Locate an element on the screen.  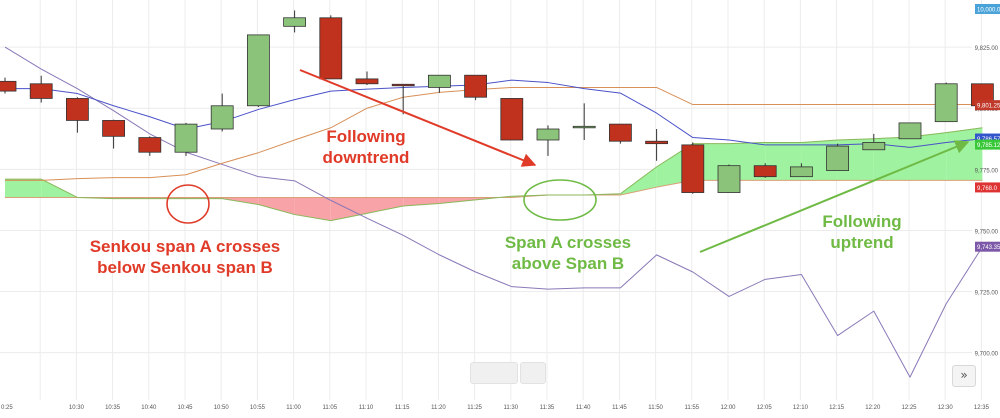
price-badge: 10,000.00 is located at coordinates (987, 8).